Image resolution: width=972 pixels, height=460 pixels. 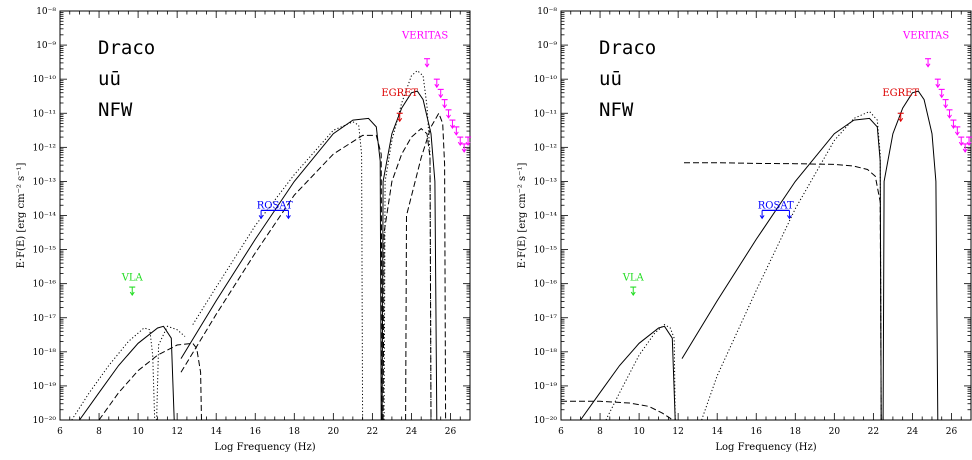 I want to click on y-tick-label: 10⁻¹¹, so click(x=545, y=114).